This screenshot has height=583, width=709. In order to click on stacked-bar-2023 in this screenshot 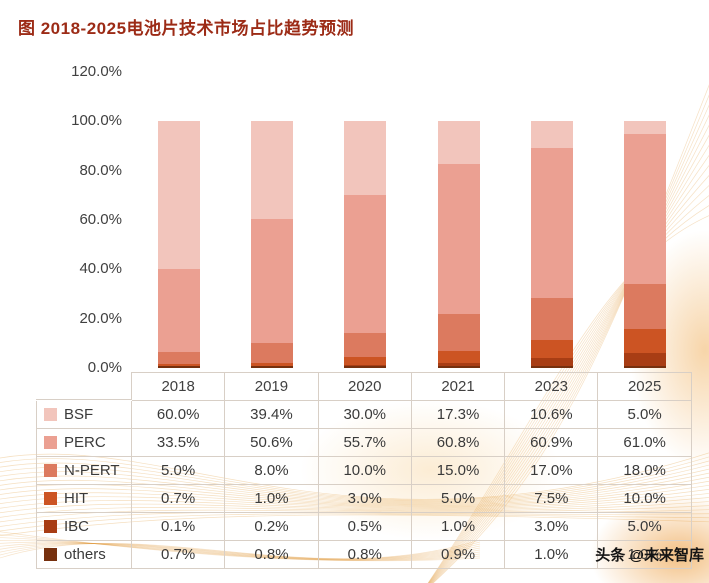, I will do `click(552, 244)`.